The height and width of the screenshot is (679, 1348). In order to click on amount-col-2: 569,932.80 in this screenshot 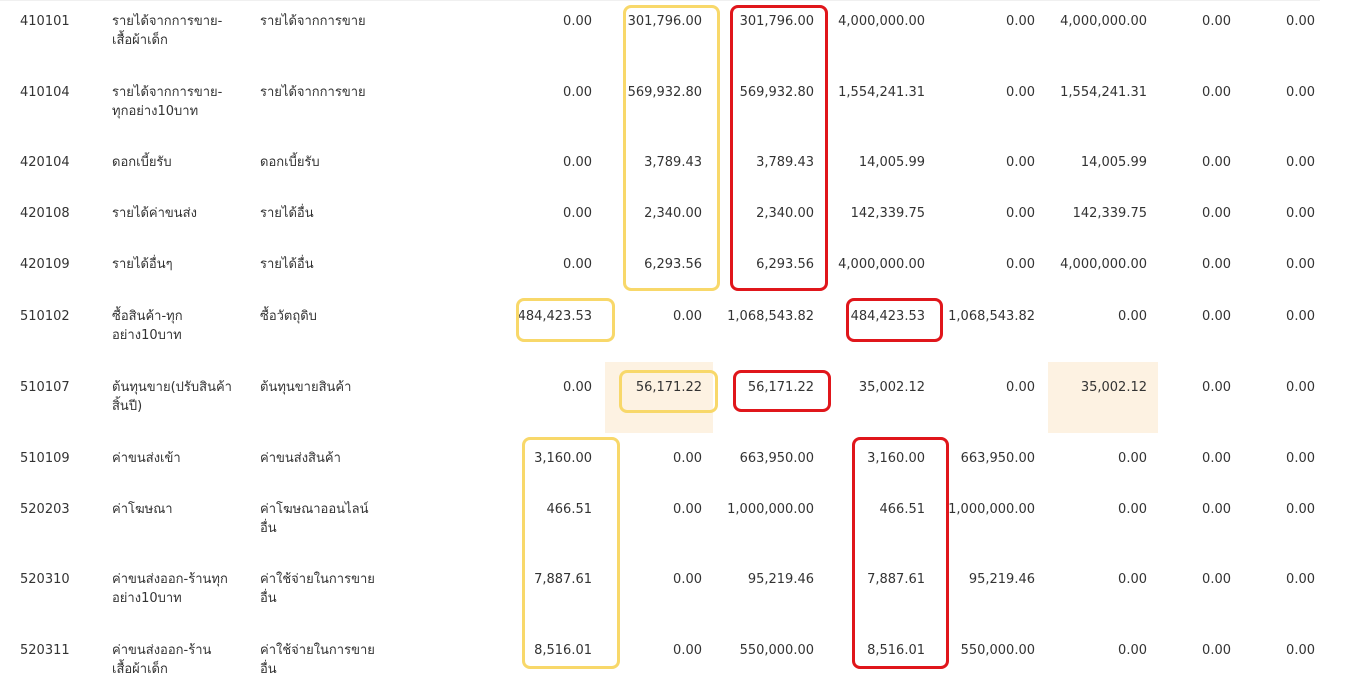, I will do `click(664, 92)`.